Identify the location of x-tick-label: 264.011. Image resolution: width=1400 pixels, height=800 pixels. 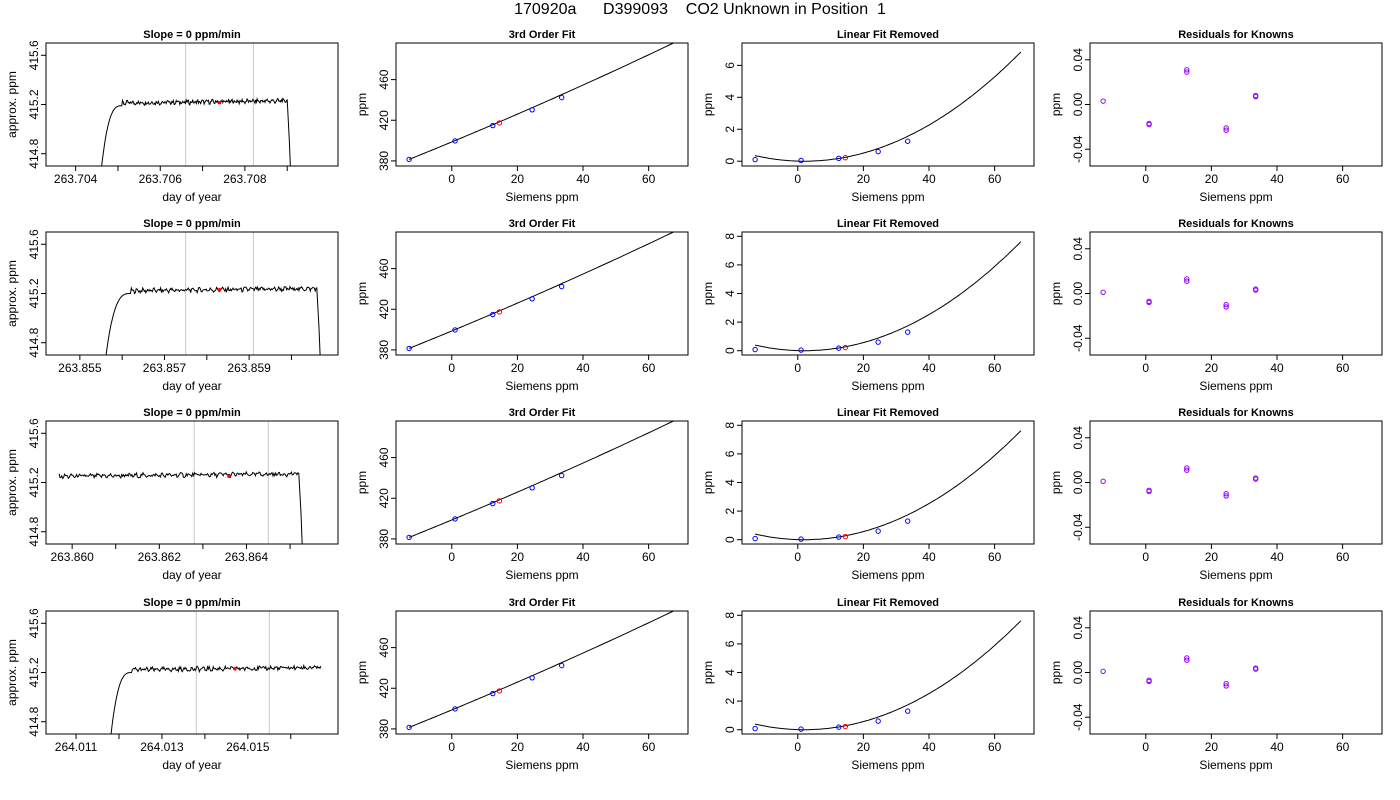
(76, 747).